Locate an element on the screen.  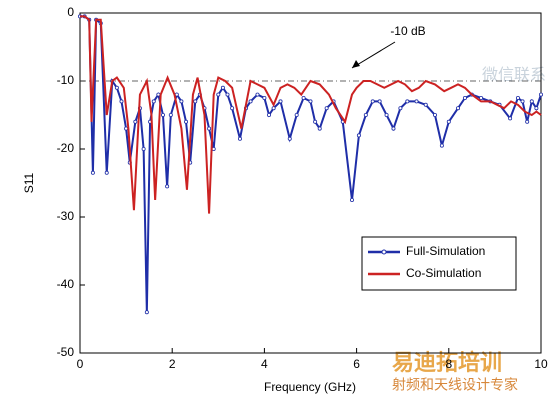
x-tick-label: 0 is located at coordinates (80, 364).